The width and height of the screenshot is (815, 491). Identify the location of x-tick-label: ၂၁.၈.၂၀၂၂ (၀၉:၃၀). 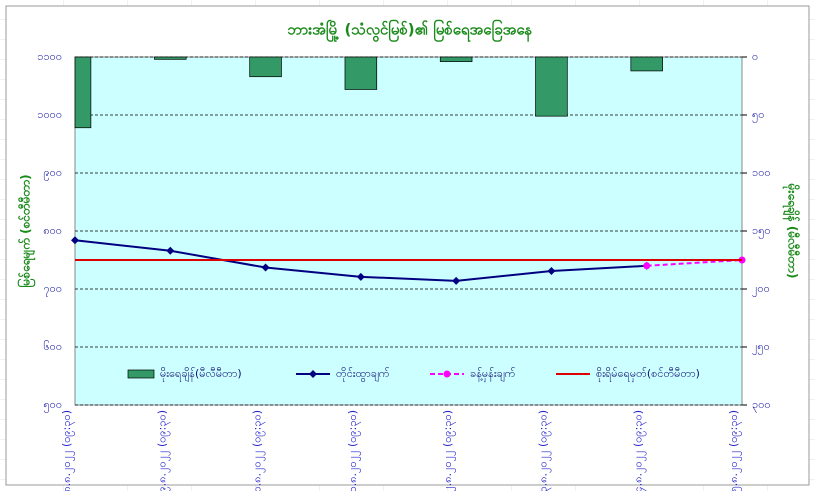
(353, 450).